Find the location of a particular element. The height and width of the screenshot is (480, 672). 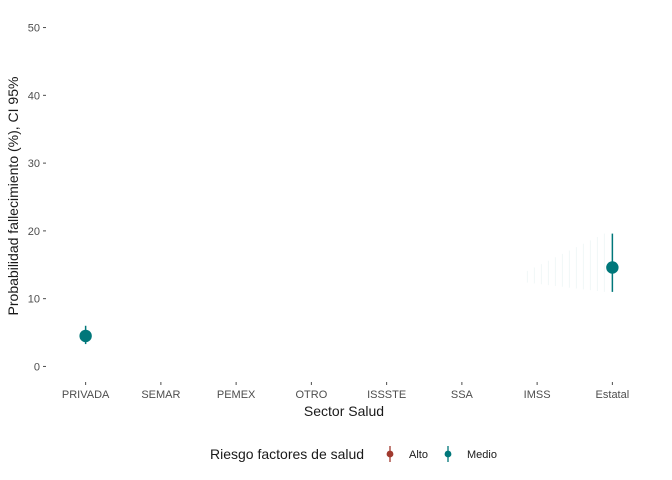

y-tick-label: 10 is located at coordinates (34, 300).